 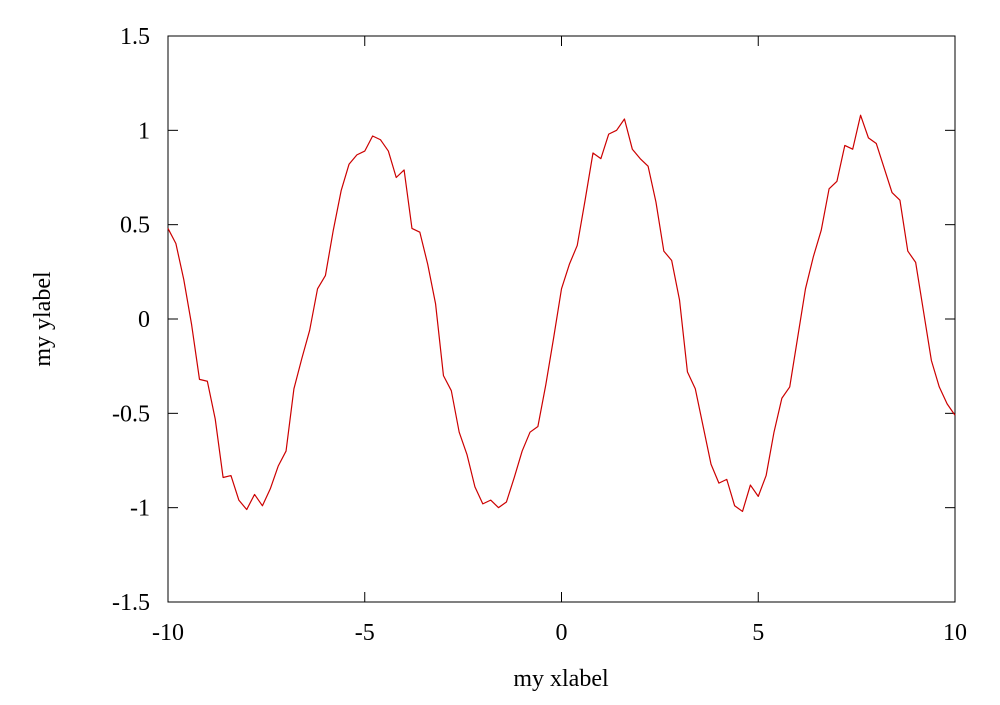 What do you see at coordinates (955, 633) in the screenshot?
I see `x-tick-label: 10` at bounding box center [955, 633].